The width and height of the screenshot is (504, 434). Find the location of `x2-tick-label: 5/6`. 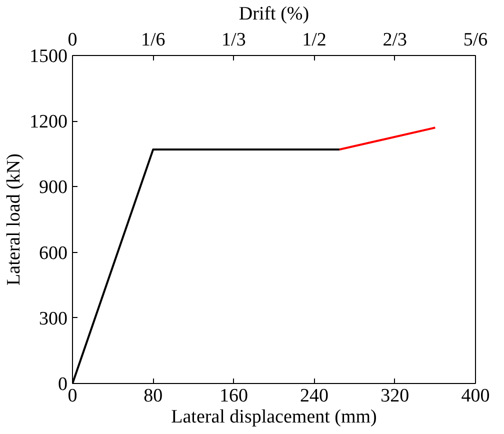

x2-tick-label: 5/6 is located at coordinates (475, 40).